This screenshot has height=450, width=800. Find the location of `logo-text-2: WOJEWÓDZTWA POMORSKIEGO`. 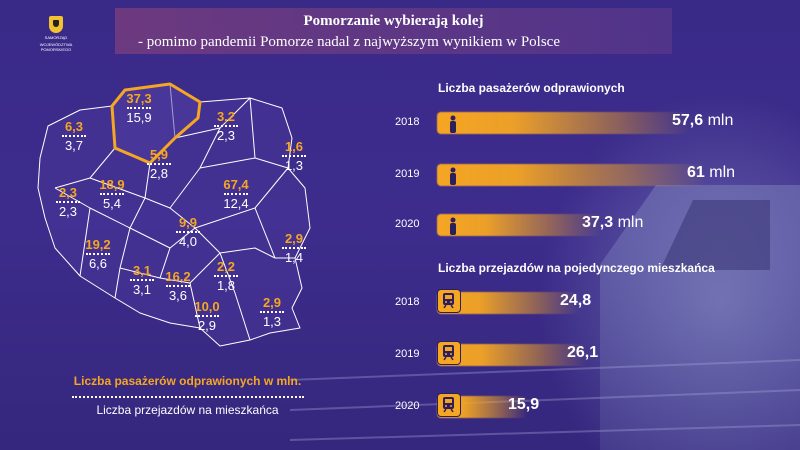

logo-text-2: WOJEWÓDZTWA POMORSKIEGO is located at coordinates (56, 47).